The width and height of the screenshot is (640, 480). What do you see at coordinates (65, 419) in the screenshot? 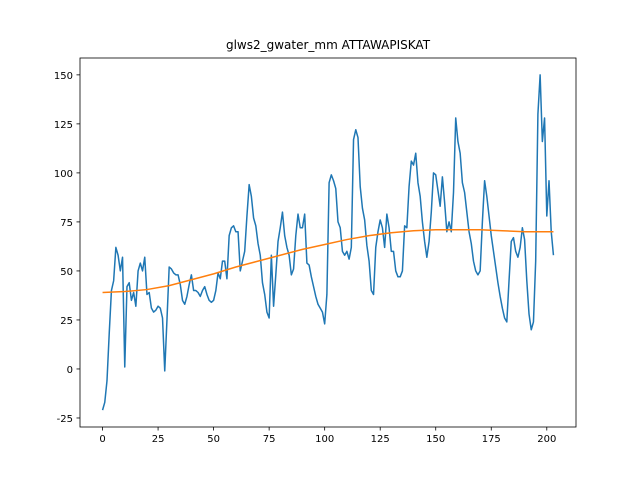
I see `y-tick-label: -25` at bounding box center [65, 419].